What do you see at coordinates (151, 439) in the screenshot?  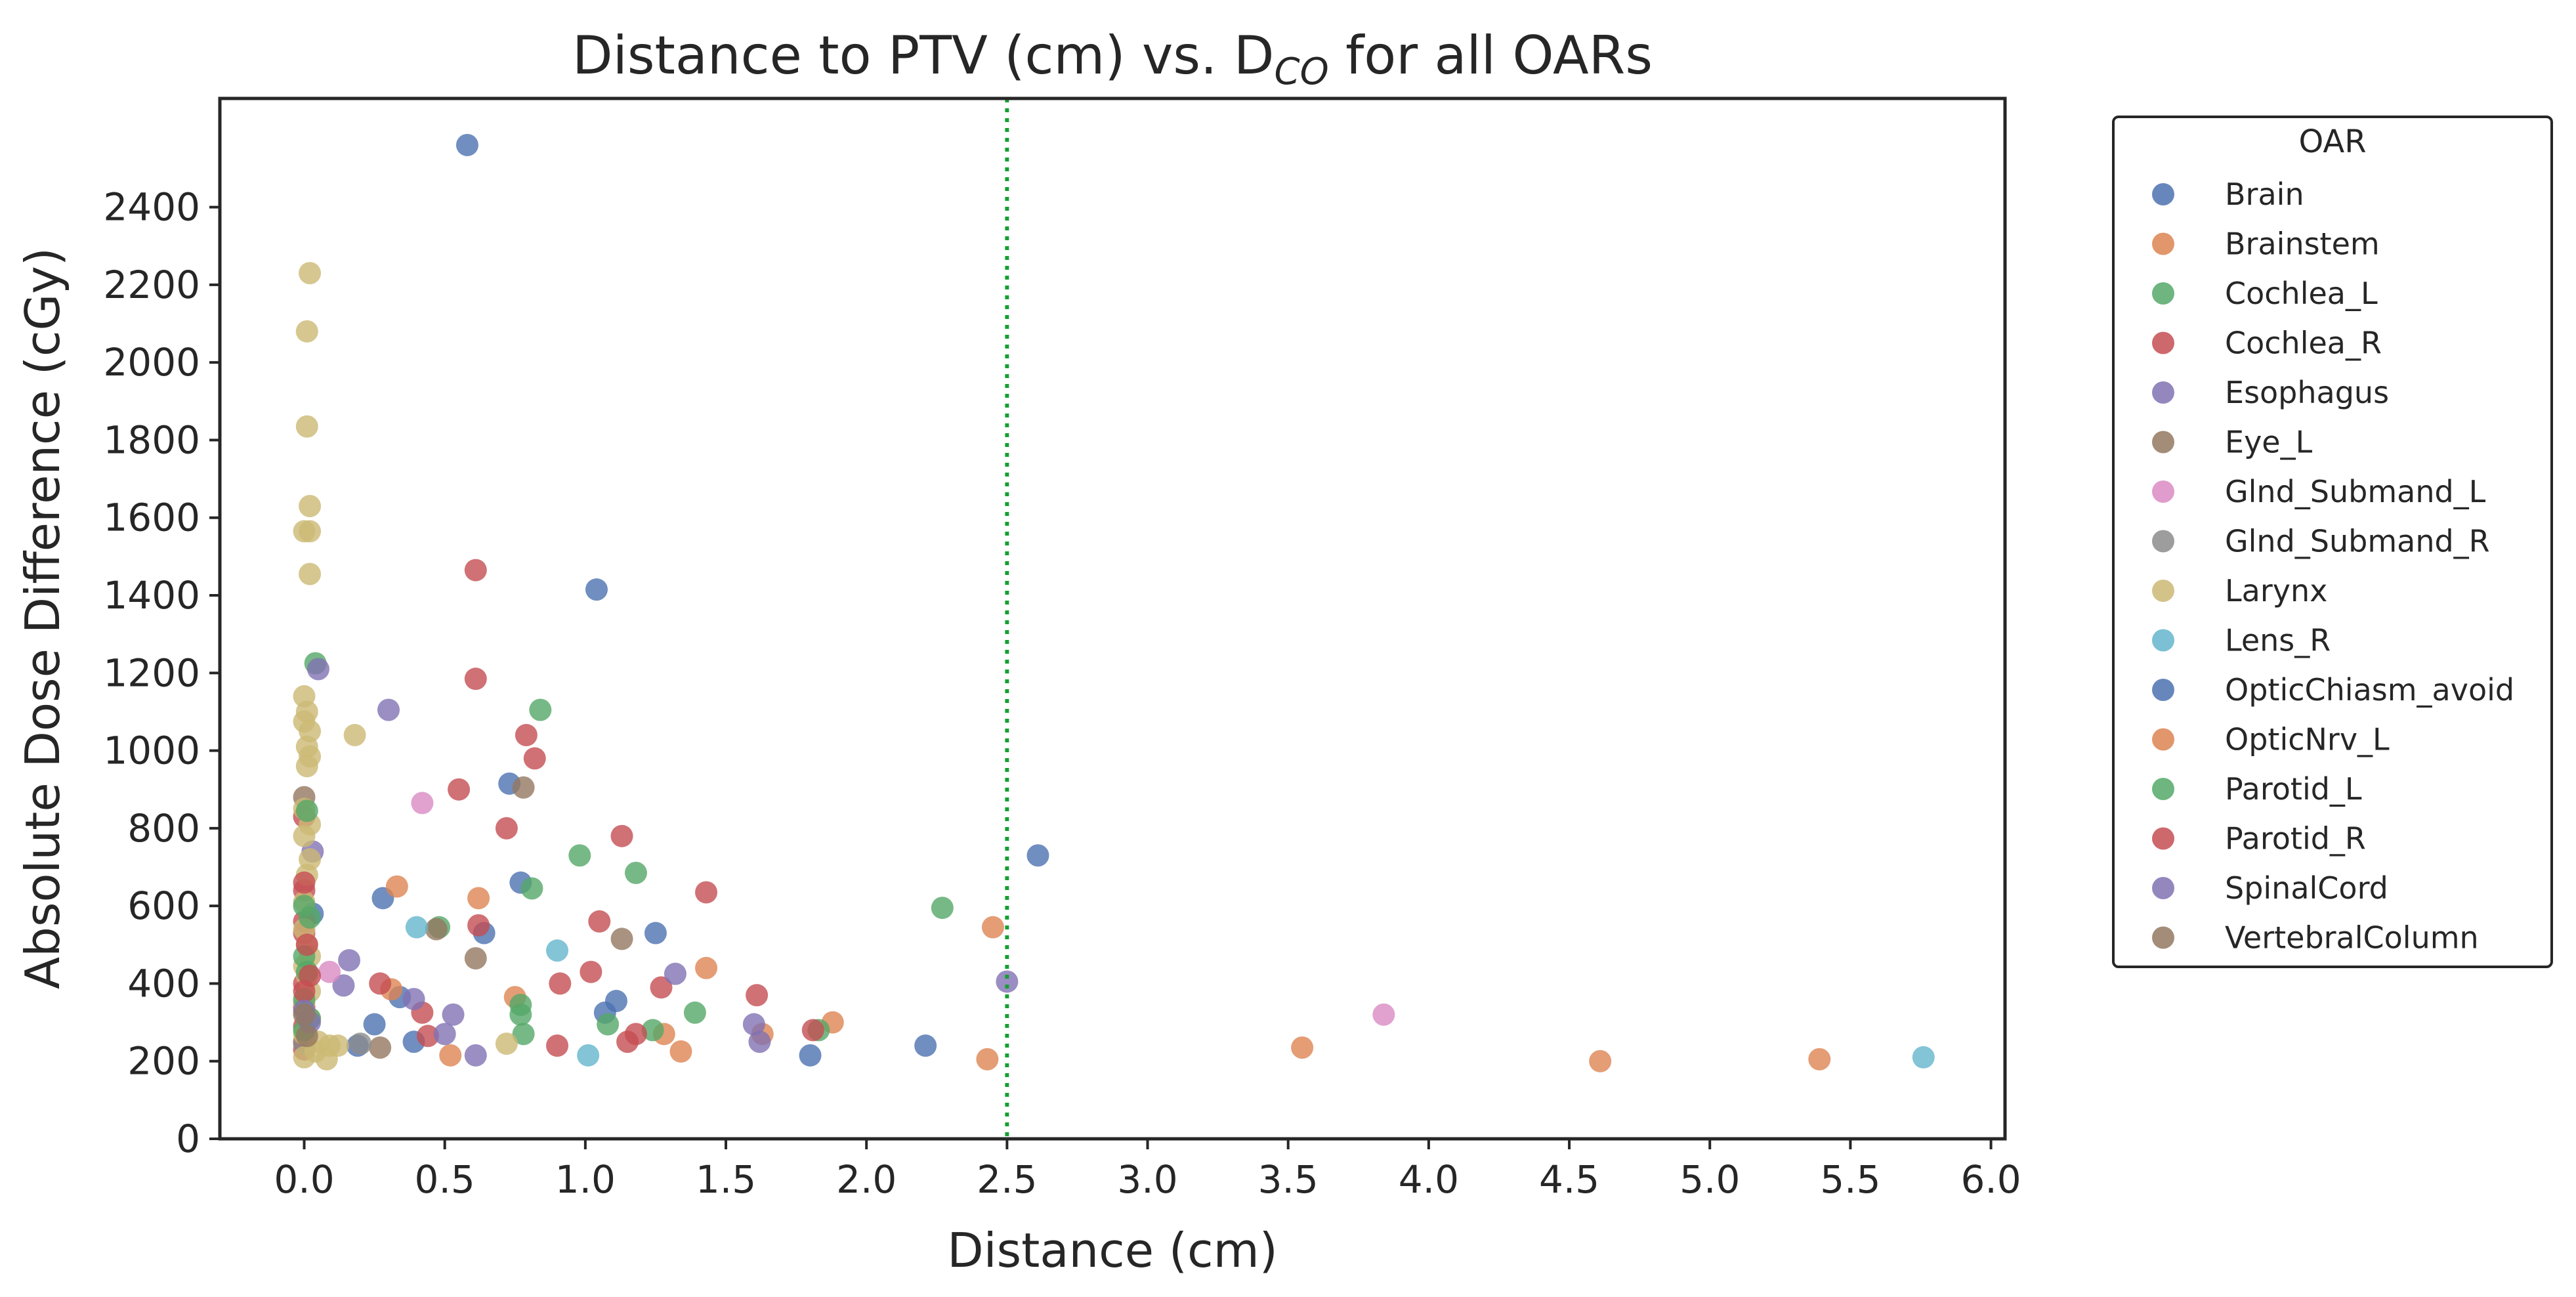 I see `y-tick-label: 1800` at bounding box center [151, 439].